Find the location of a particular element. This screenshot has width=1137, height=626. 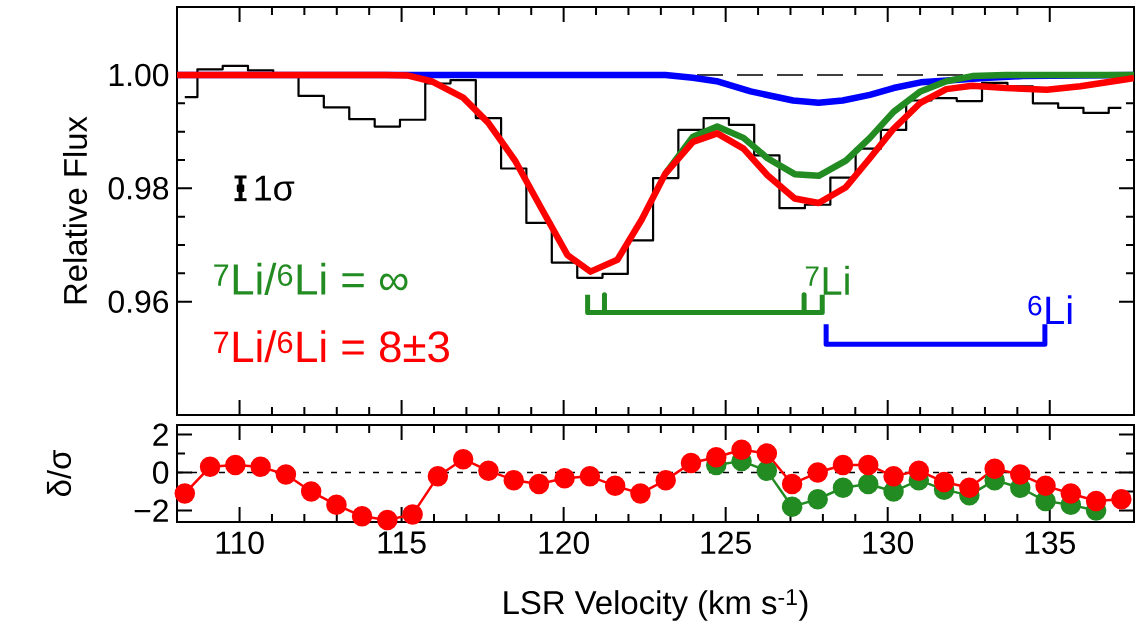

x-tick-label: 130 is located at coordinates (888, 543).